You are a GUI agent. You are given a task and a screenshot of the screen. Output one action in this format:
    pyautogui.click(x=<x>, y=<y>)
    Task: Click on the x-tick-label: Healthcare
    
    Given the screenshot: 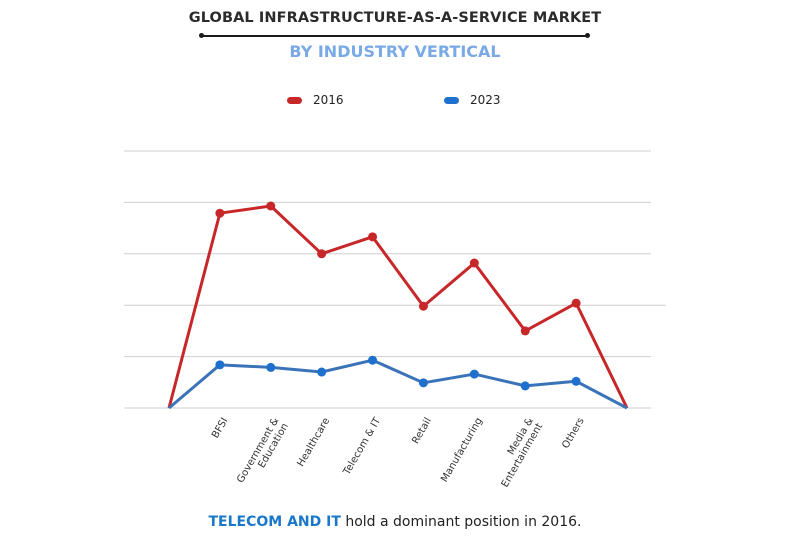 What is the action you would take?
    pyautogui.click(x=313, y=442)
    